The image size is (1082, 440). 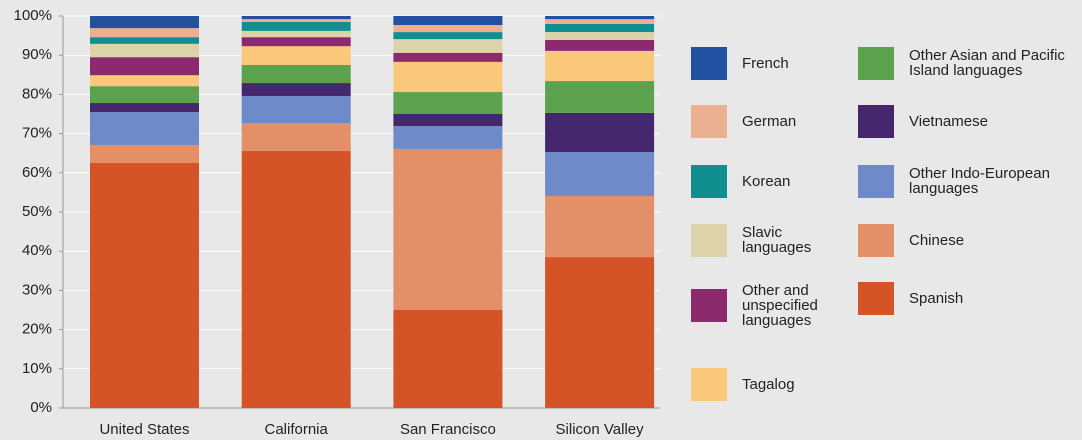 I want to click on x-tick-label: United States, so click(x=144, y=429).